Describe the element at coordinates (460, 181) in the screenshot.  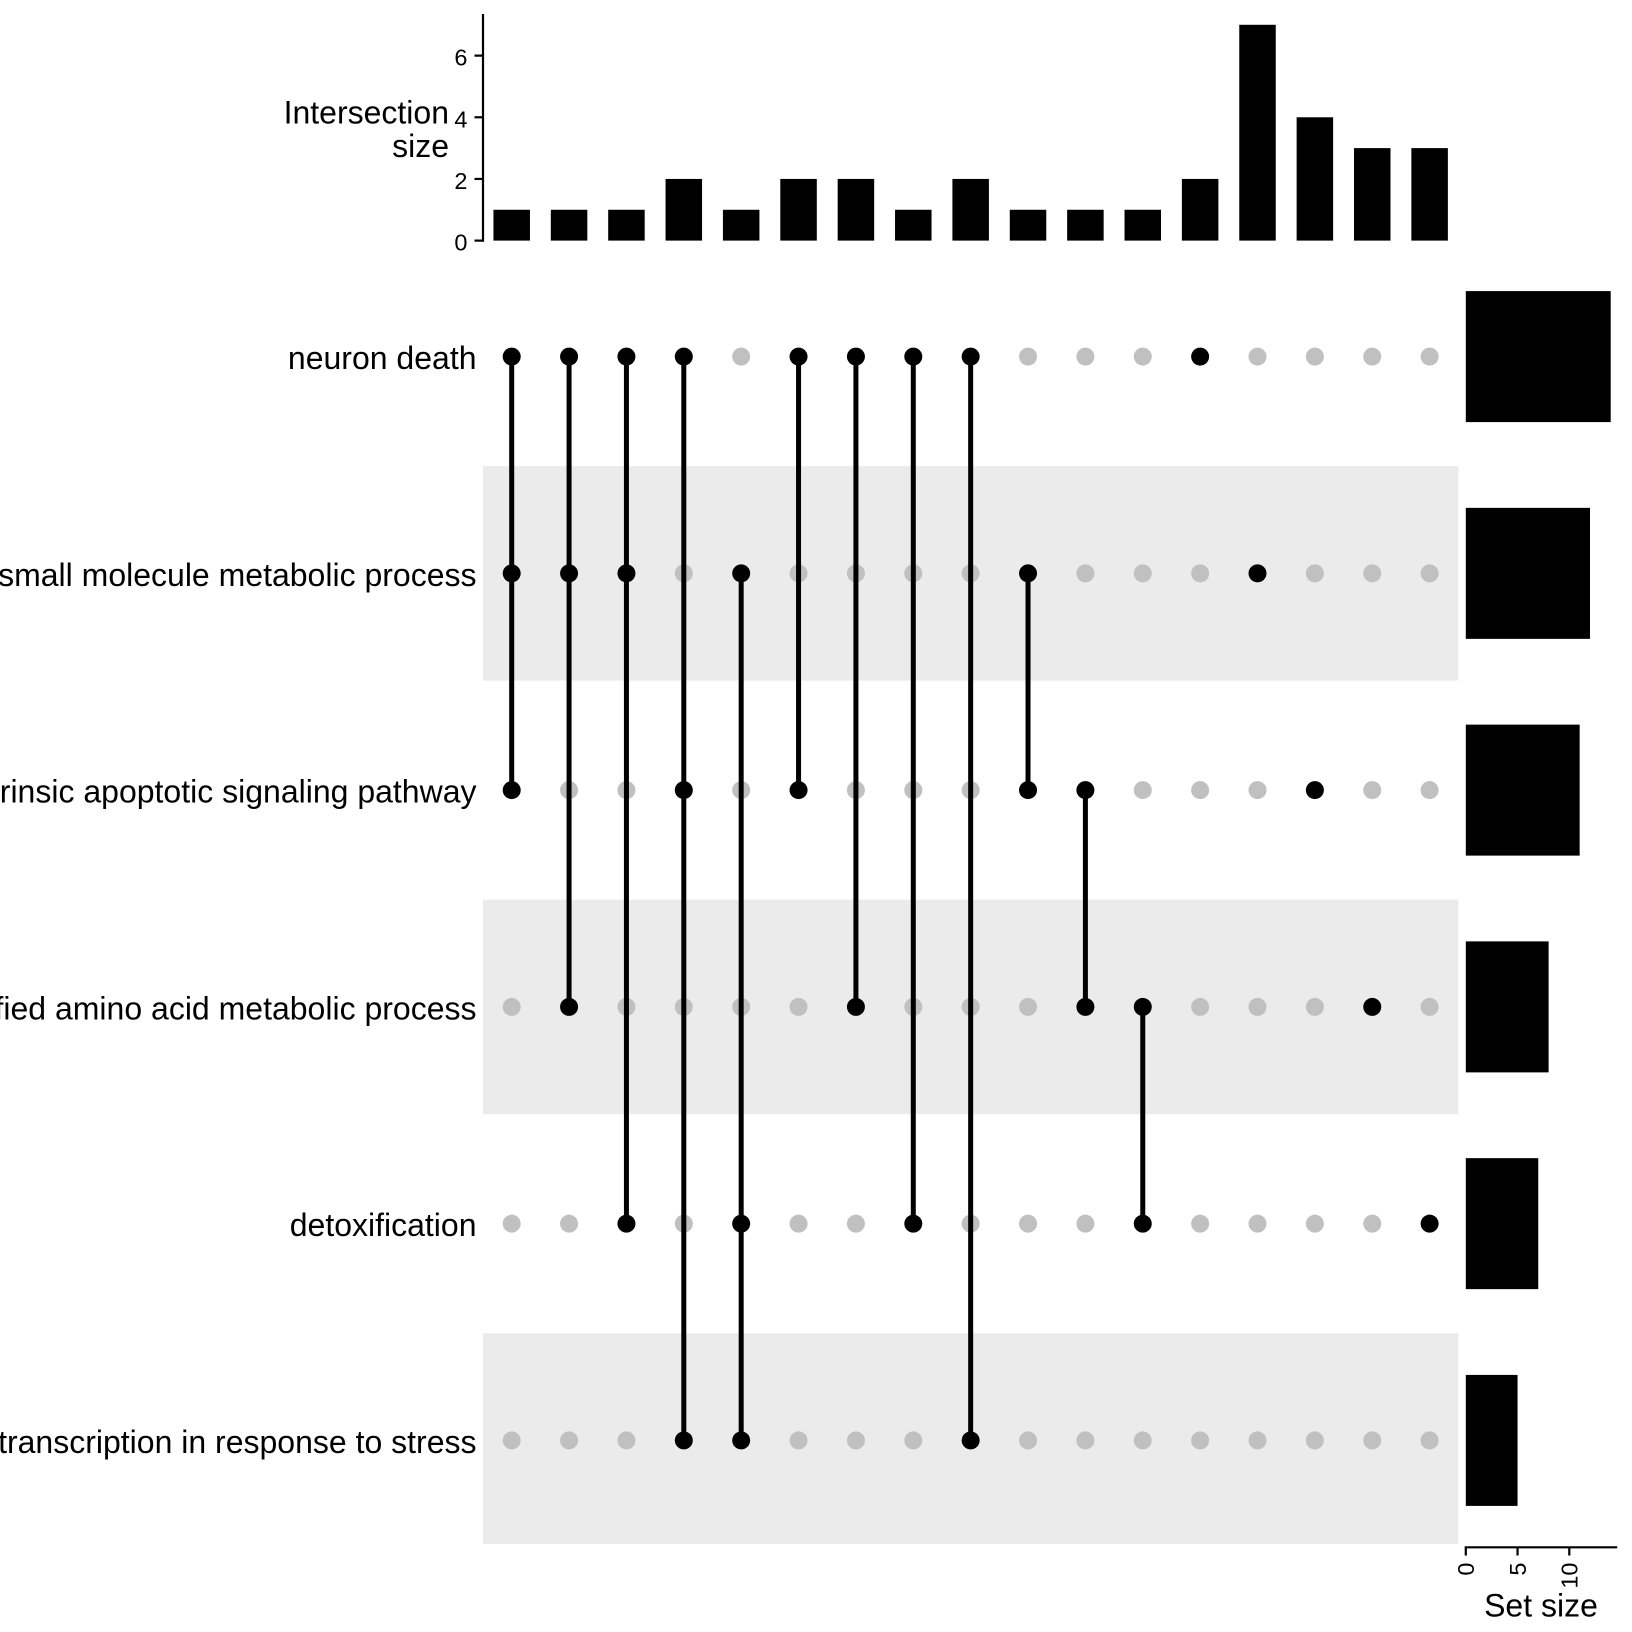
I see `svg-text: 2` at that location.